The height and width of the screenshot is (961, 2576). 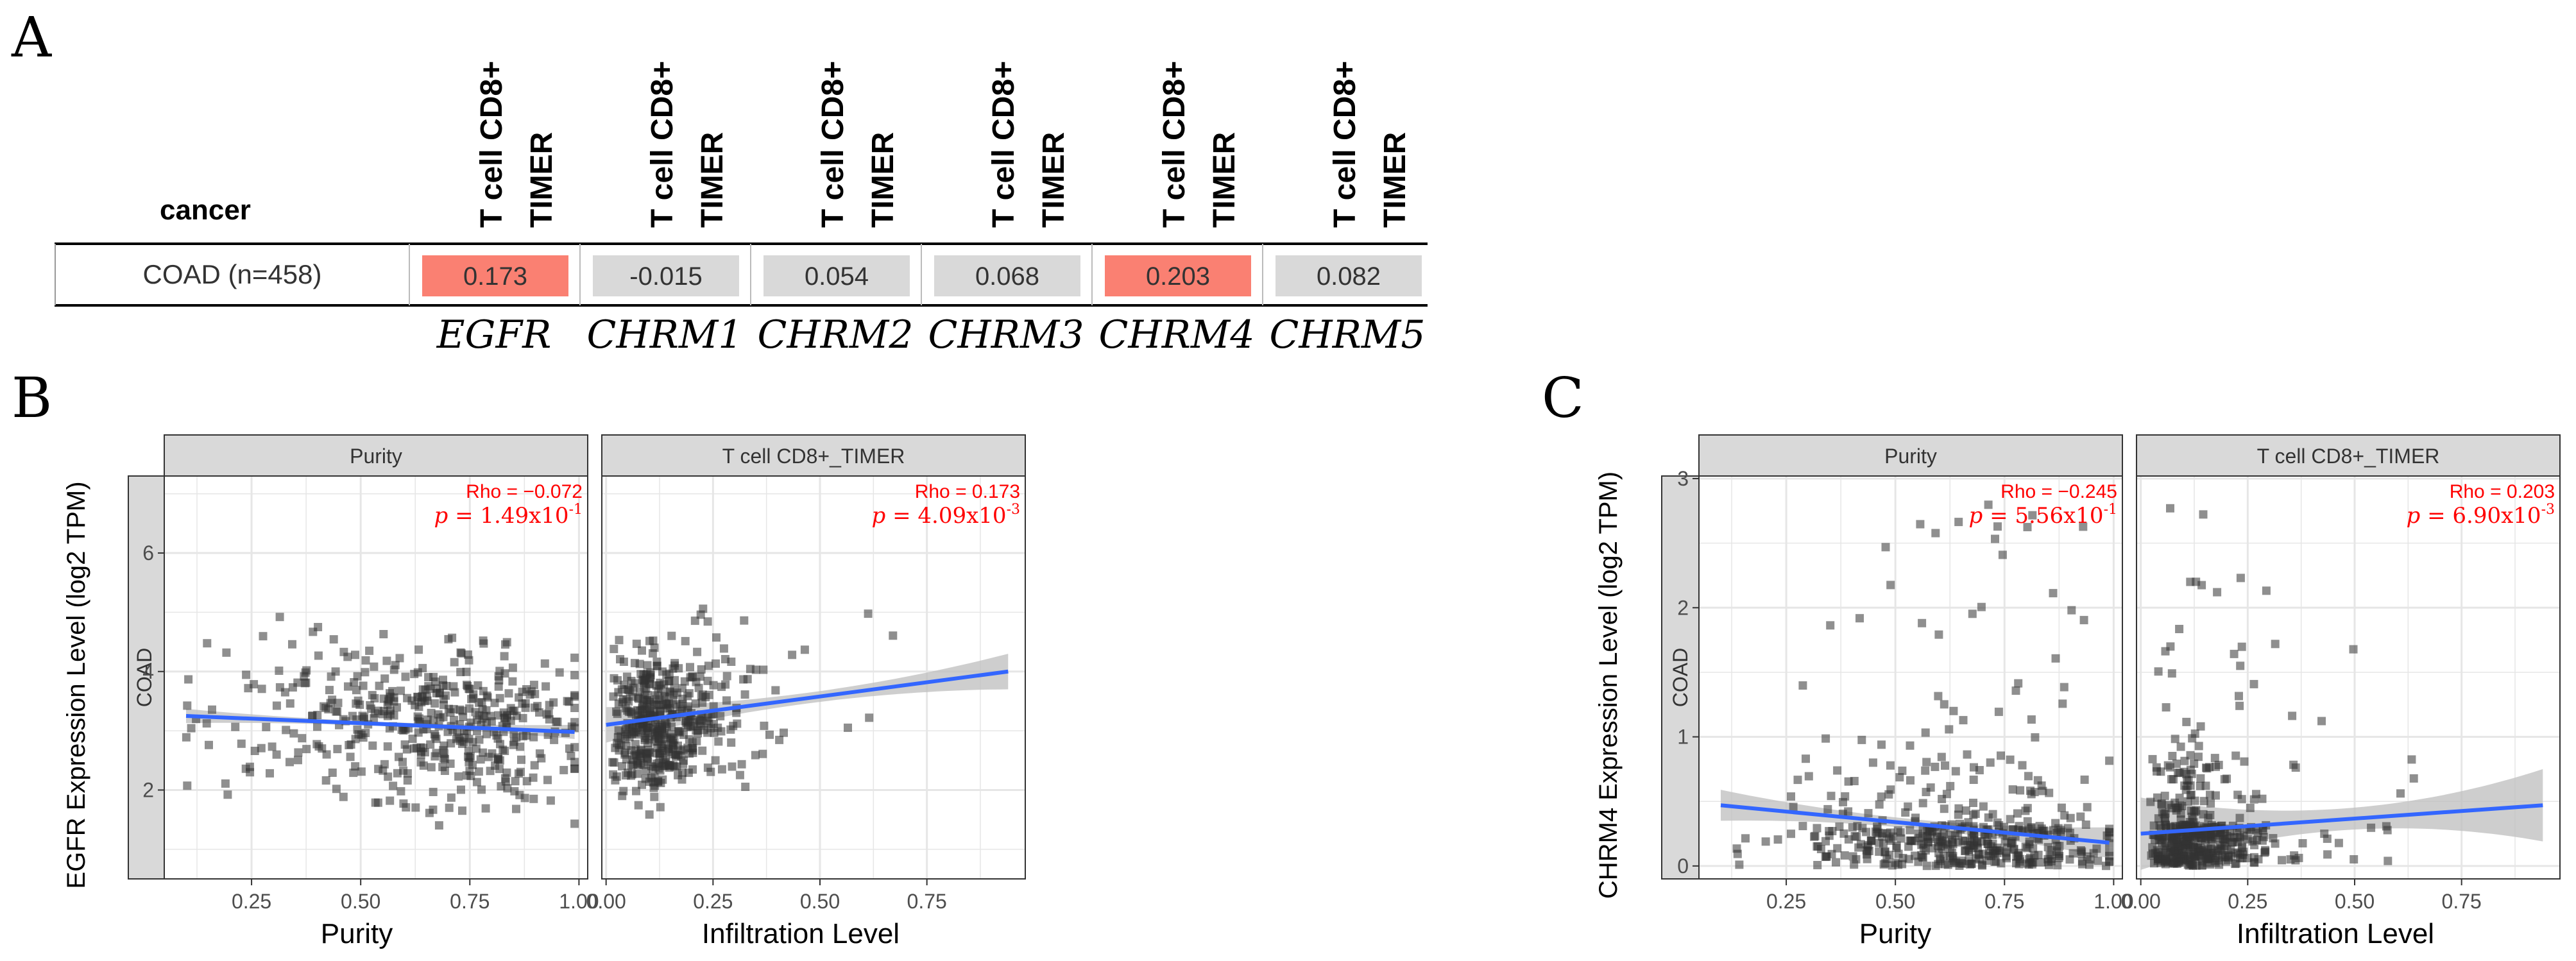 What do you see at coordinates (492, 144) in the screenshot?
I see `column-header-line1: T cell CD8+` at bounding box center [492, 144].